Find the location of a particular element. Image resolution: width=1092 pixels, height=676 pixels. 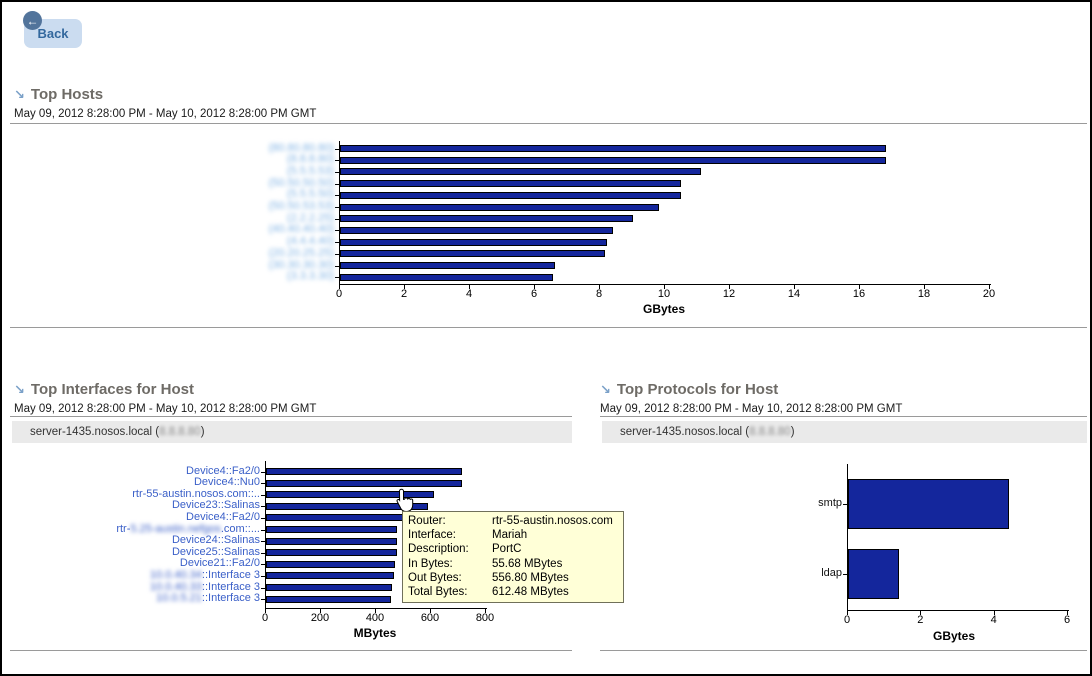

y-axis-line is located at coordinates (265, 534).